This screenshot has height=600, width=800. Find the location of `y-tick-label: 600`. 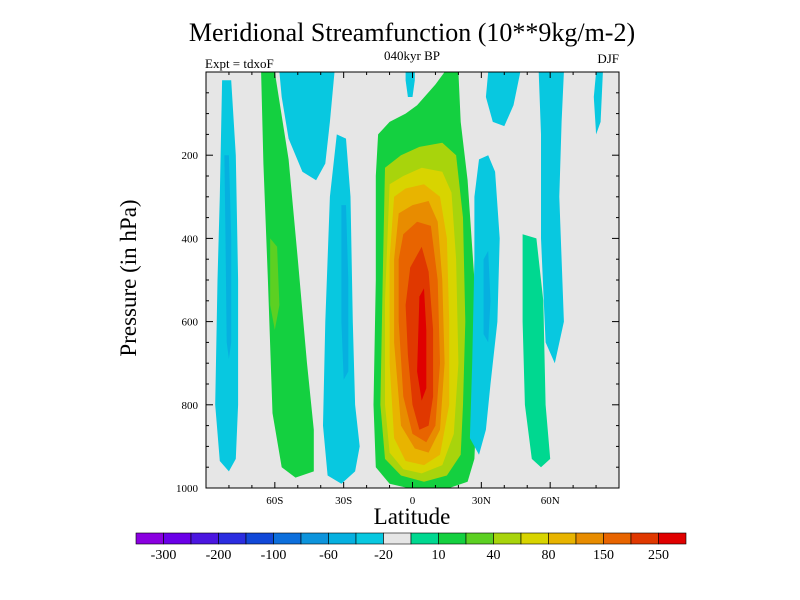

y-tick-label: 600 is located at coordinates (190, 323).